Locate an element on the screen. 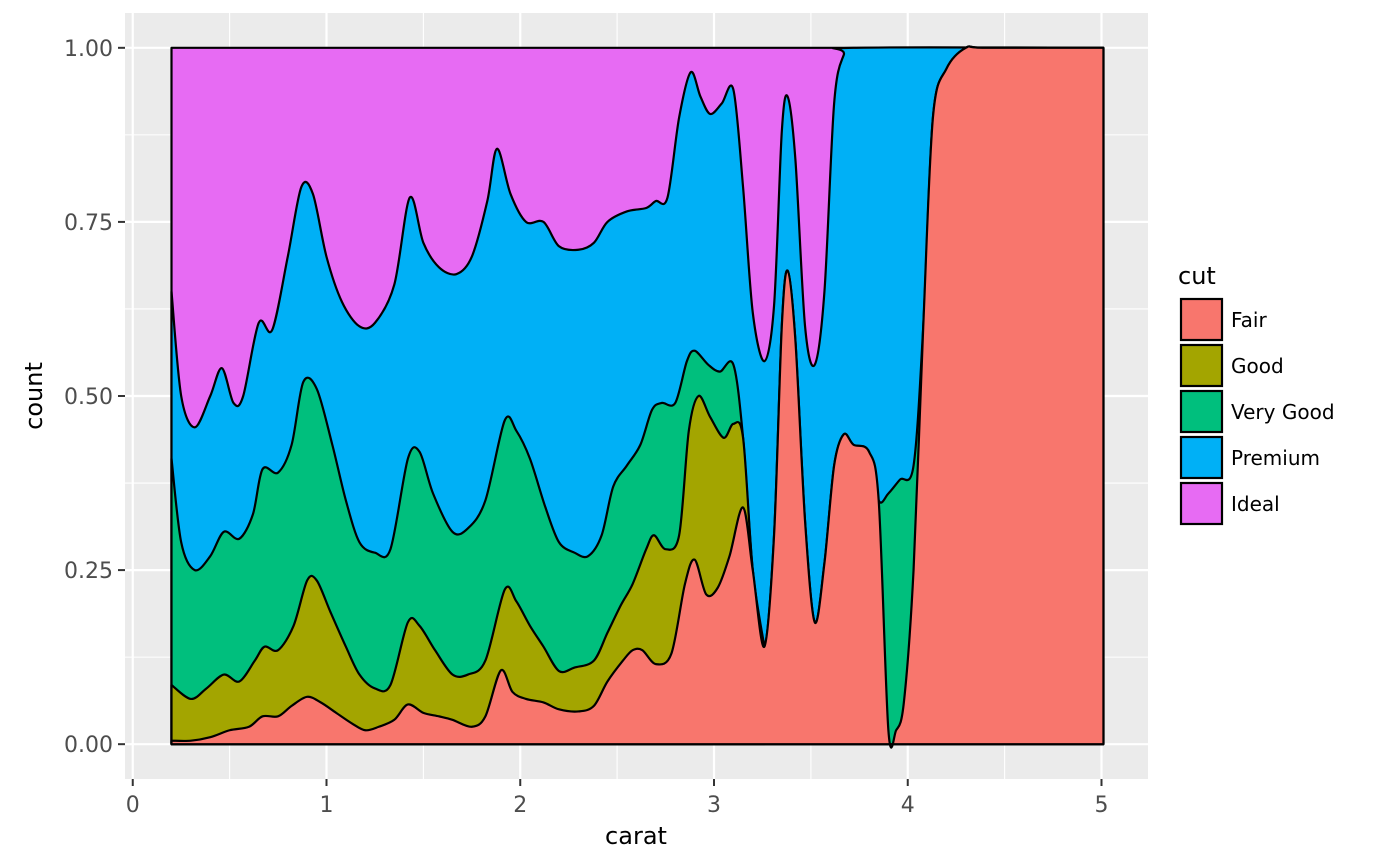  x-tick-label: 3 is located at coordinates (714, 805).